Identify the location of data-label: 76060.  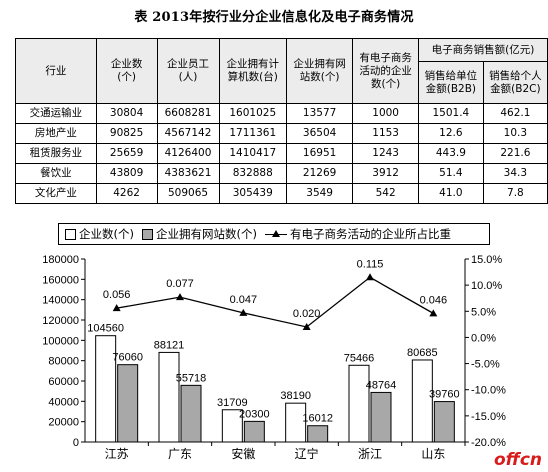
(127, 358).